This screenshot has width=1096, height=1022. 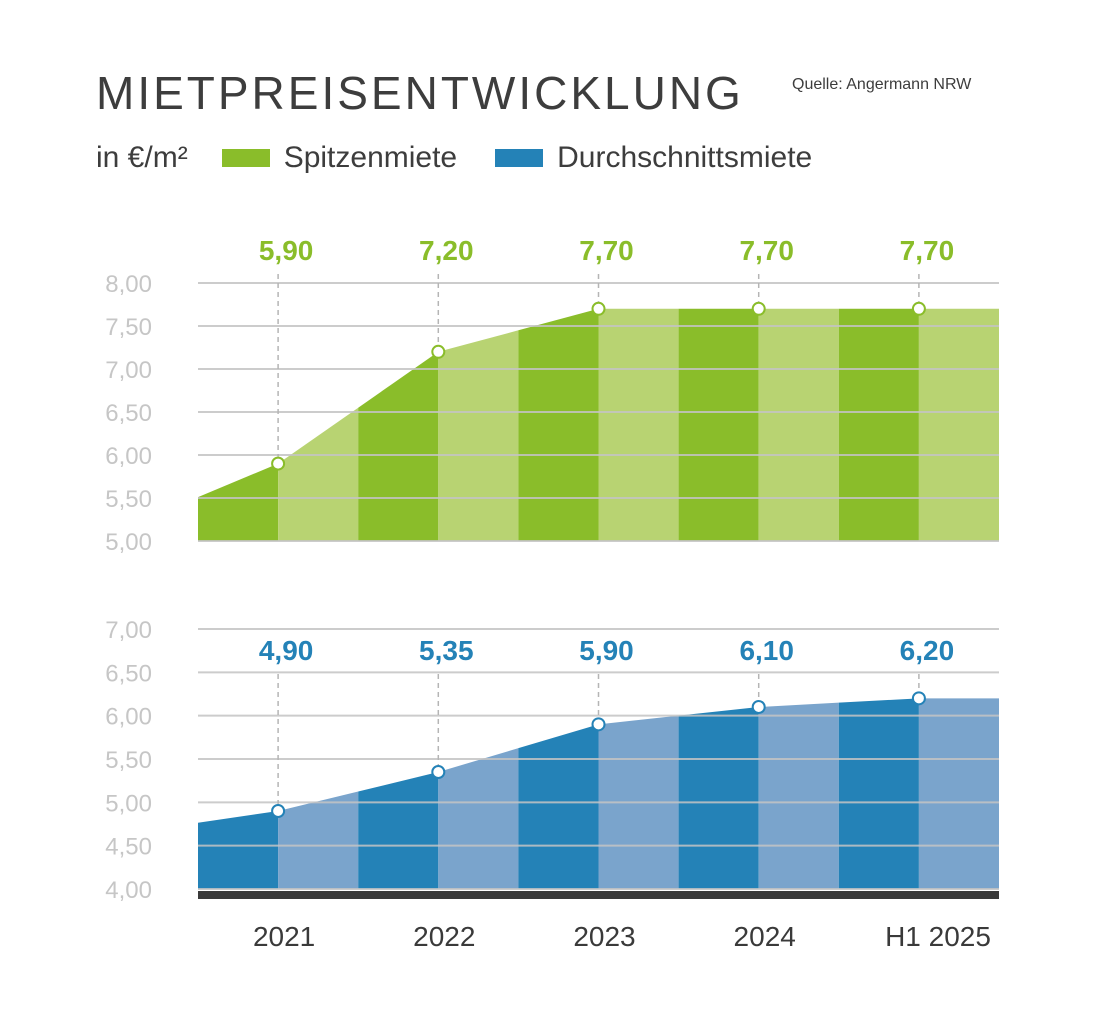 I want to click on source-note: Quelle: Angermann NRW, so click(x=882, y=84).